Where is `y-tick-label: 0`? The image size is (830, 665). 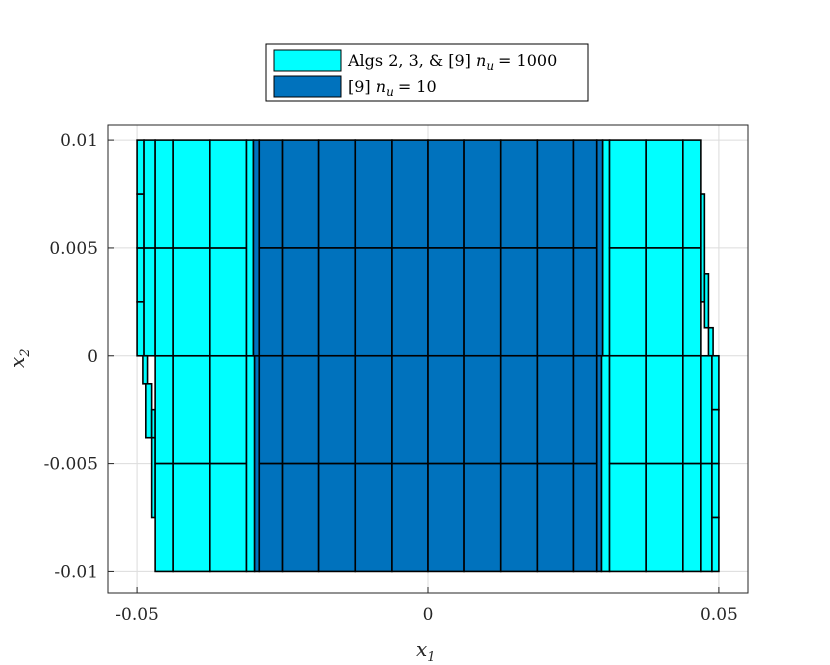
y-tick-label: 0 is located at coordinates (92, 357).